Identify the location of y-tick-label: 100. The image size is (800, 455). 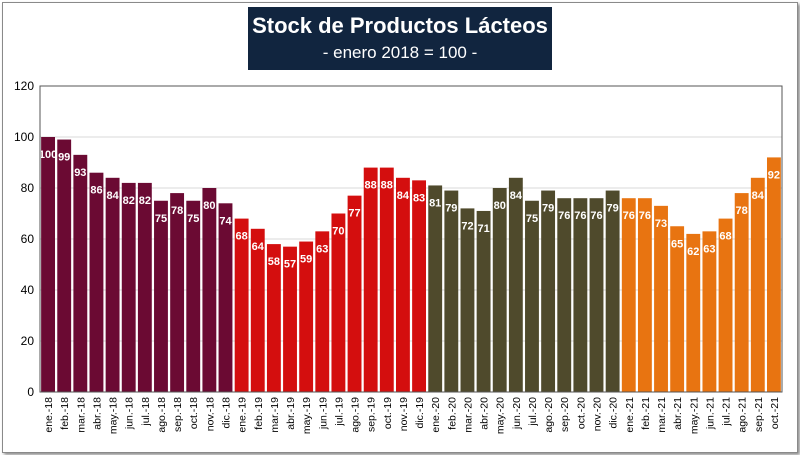
(24, 137).